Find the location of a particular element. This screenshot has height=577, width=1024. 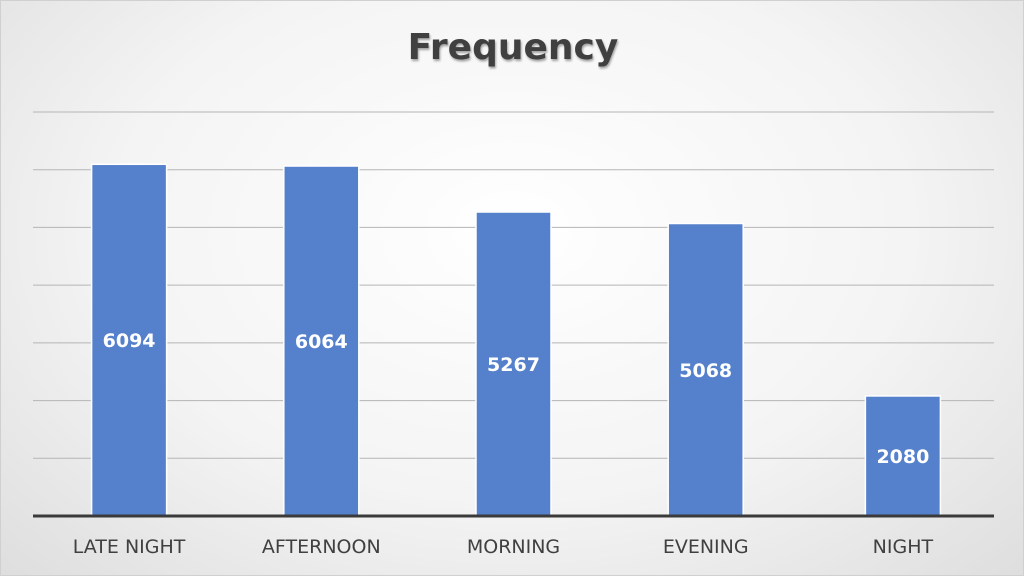

data-label: 5068 is located at coordinates (705, 371).